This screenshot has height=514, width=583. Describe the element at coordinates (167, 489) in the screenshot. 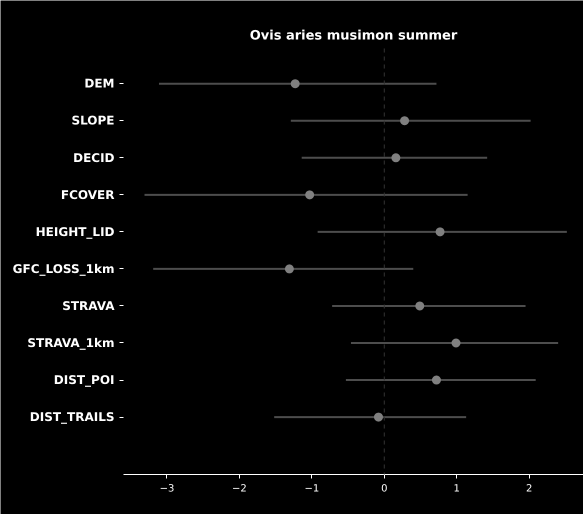

I see `x-tick-label: −3` at that location.